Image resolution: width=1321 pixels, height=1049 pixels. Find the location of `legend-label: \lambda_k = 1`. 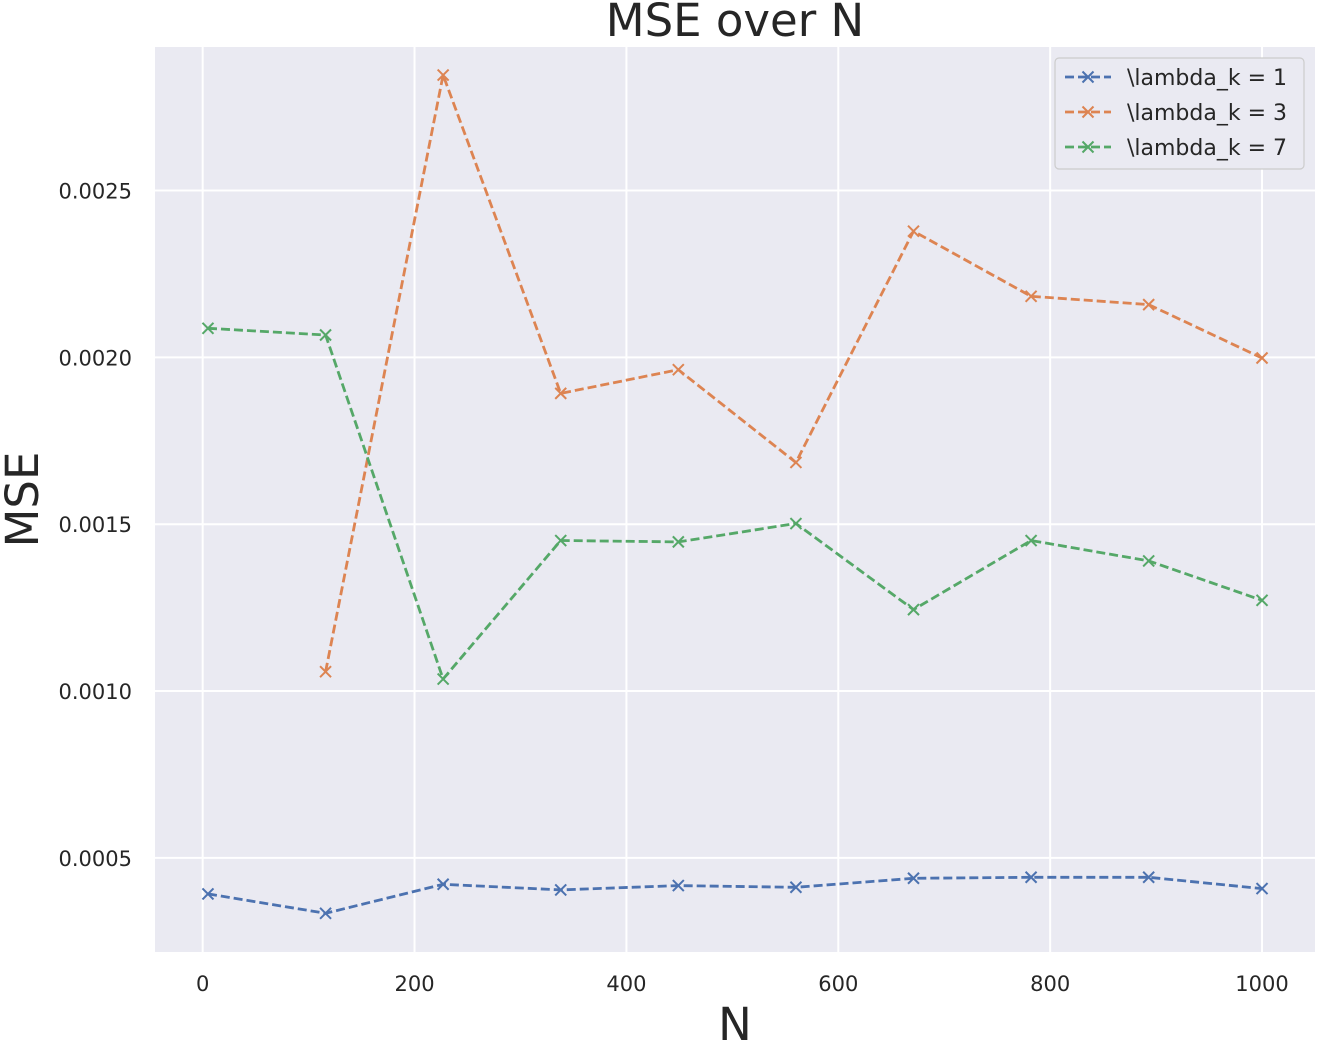

legend-label: \lambda_k = 1 is located at coordinates (1207, 78).